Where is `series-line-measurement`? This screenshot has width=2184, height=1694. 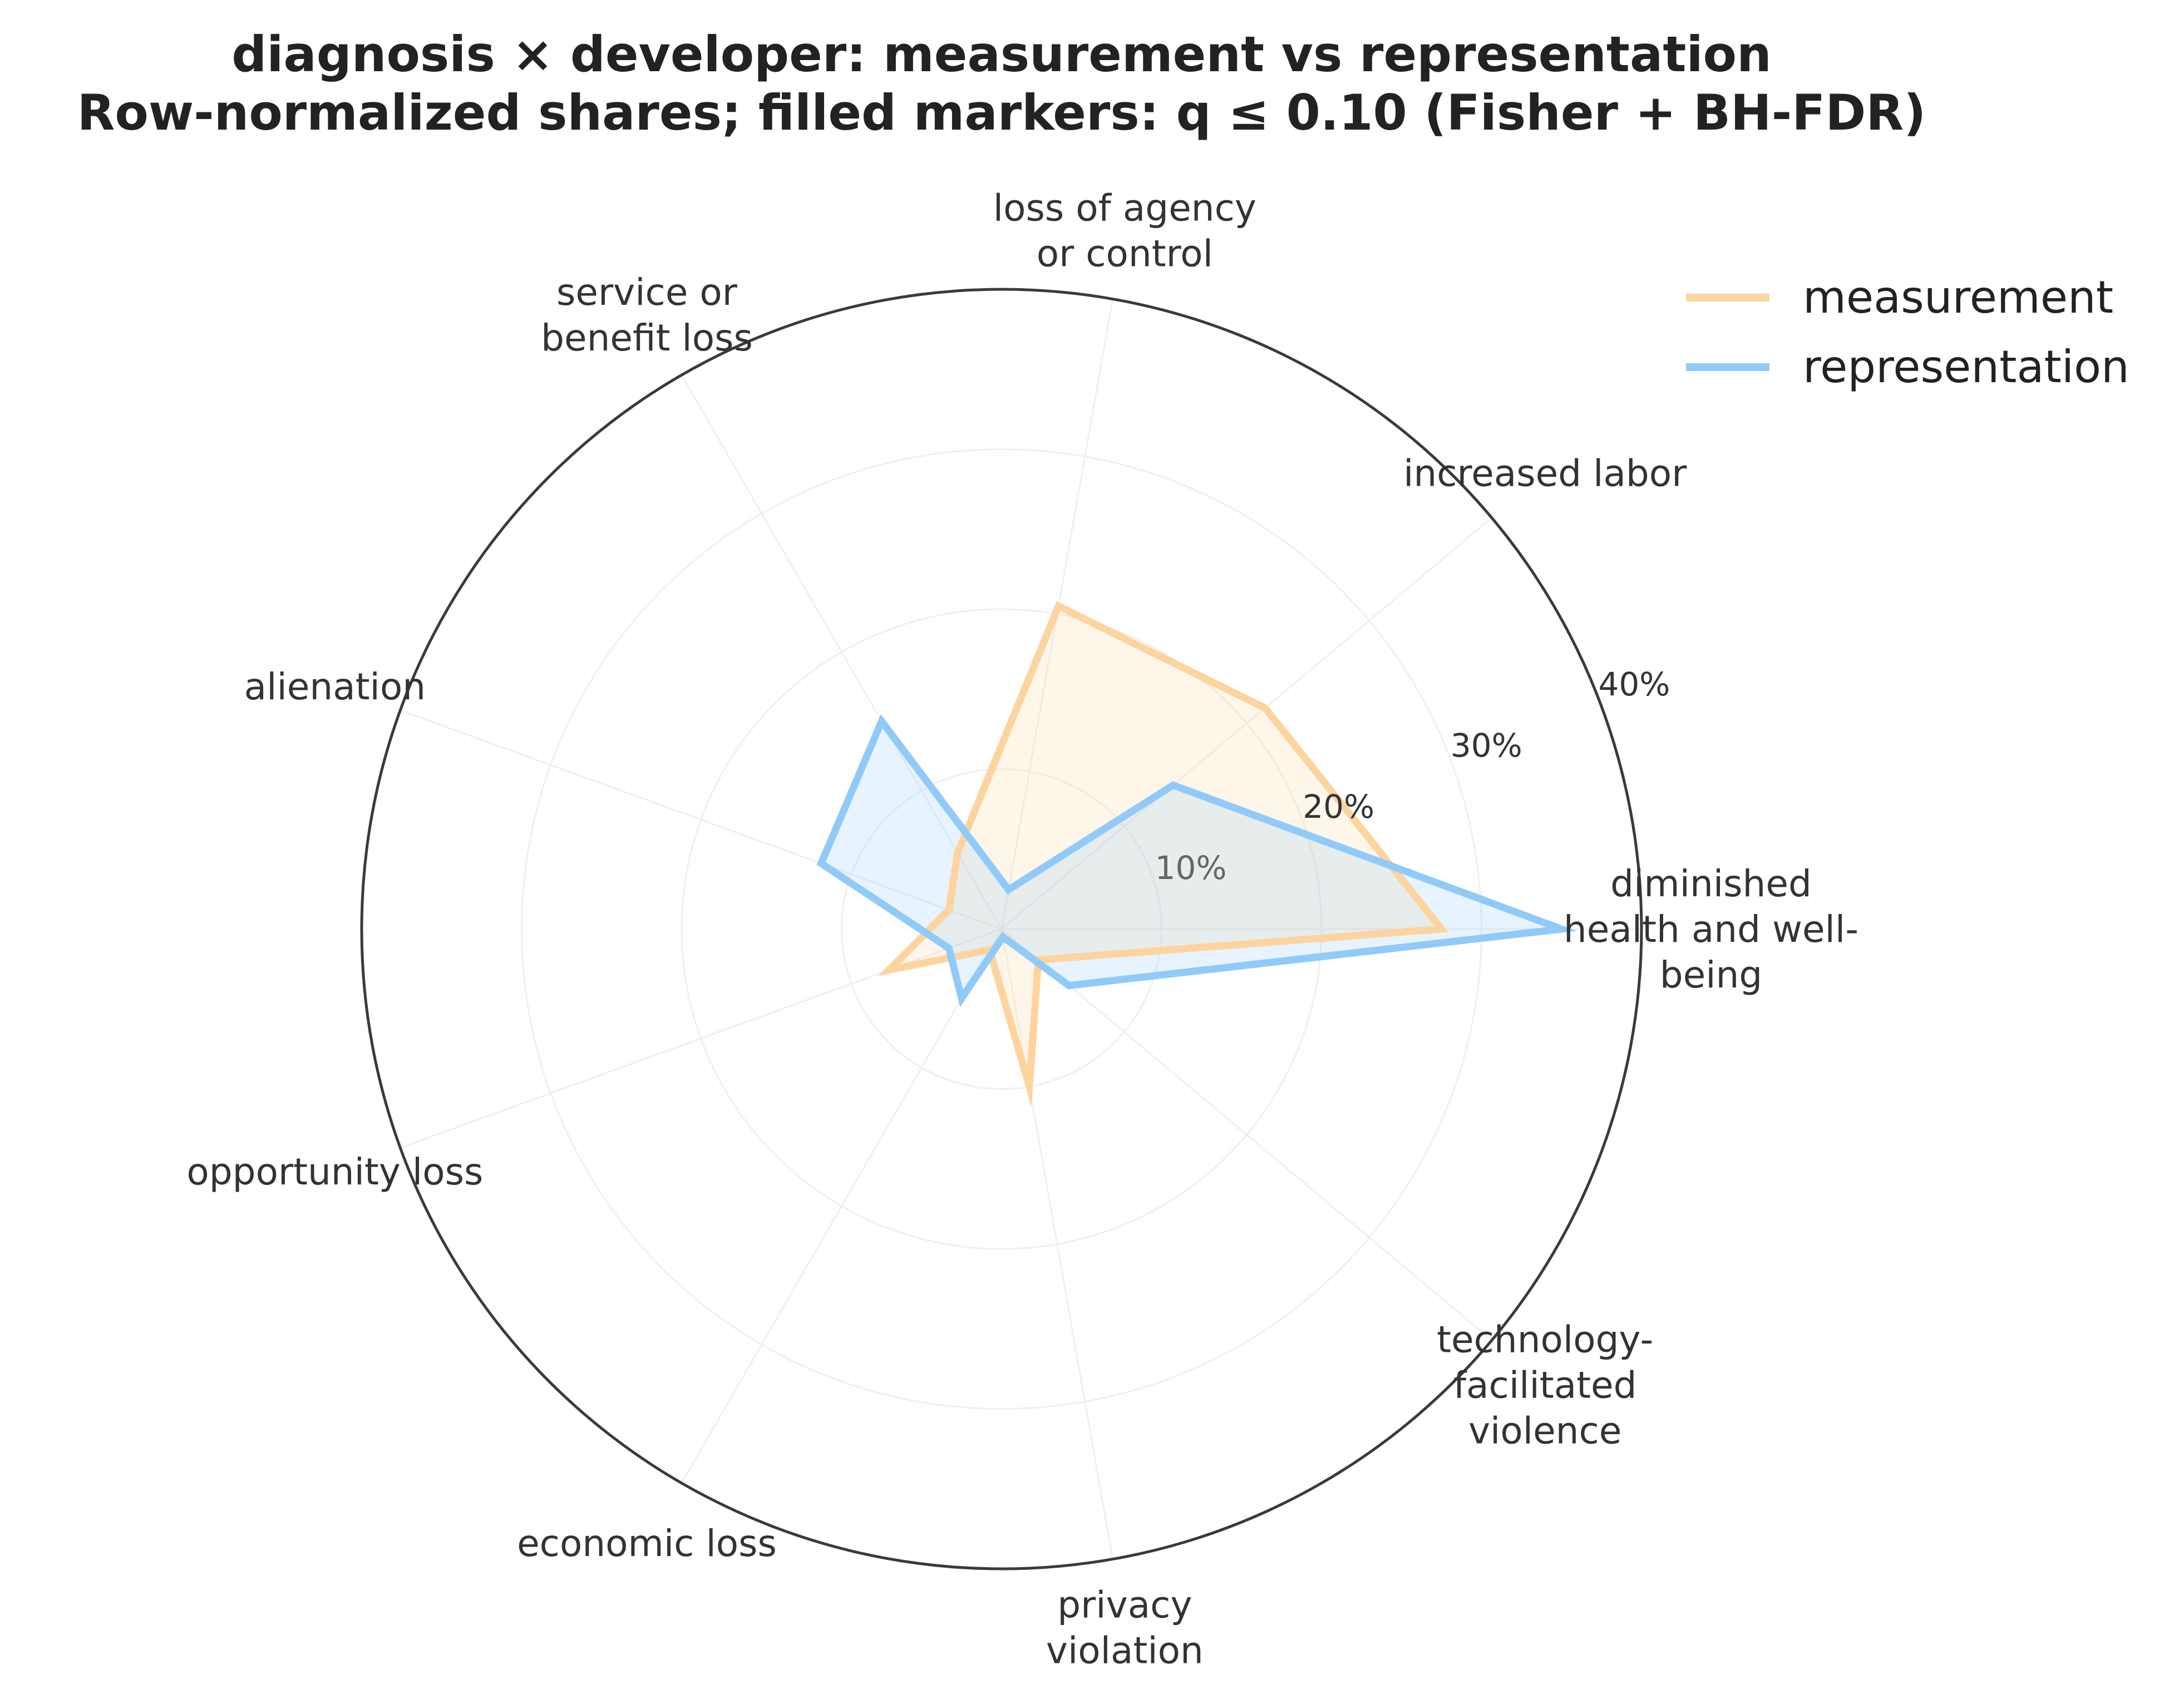
series-line-measurement is located at coordinates (1163, 854).